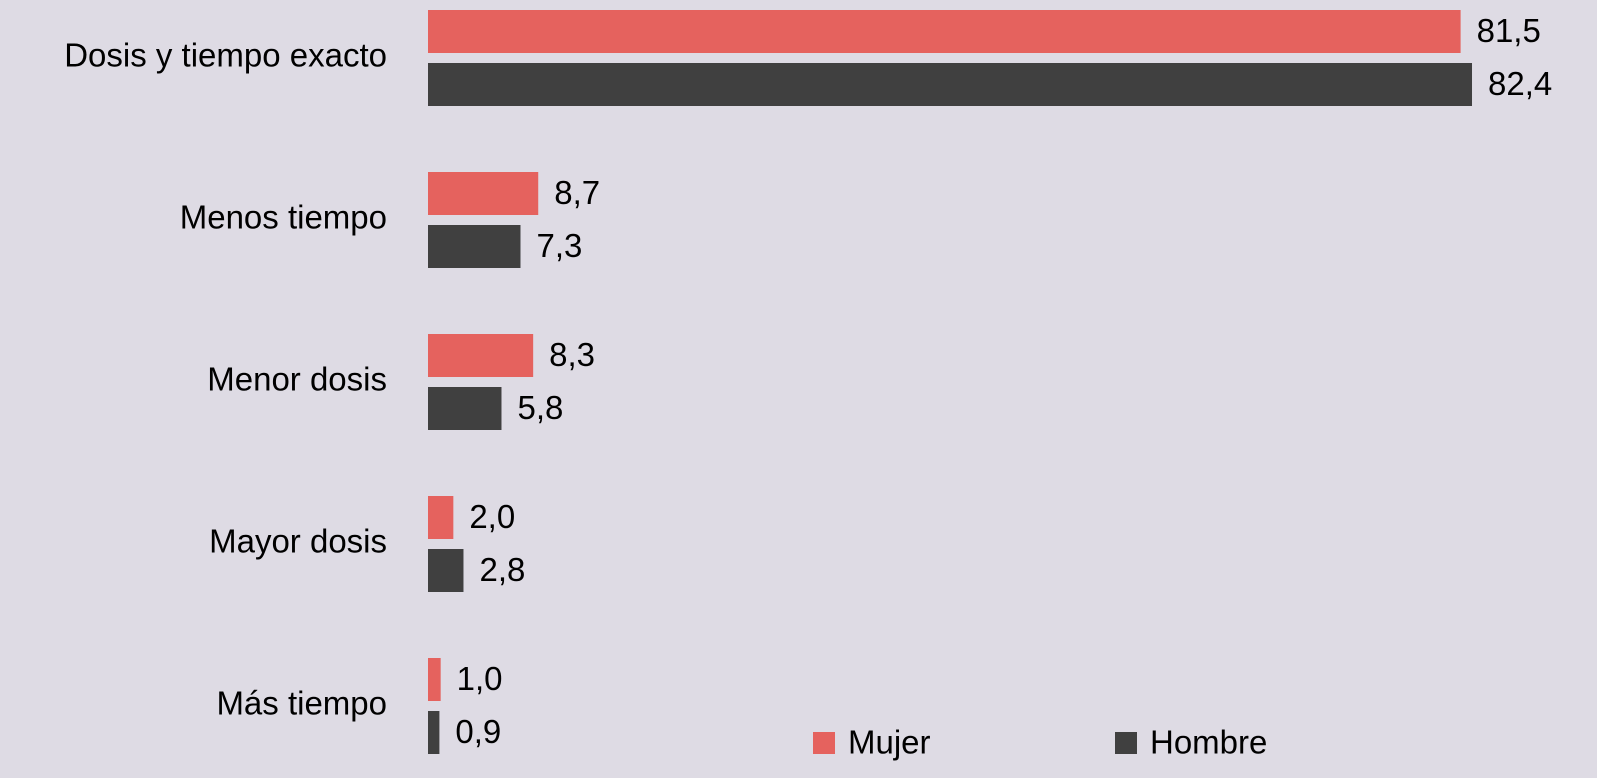  I want to click on category-label: Dosis y tiempo exacto, so click(225, 55).